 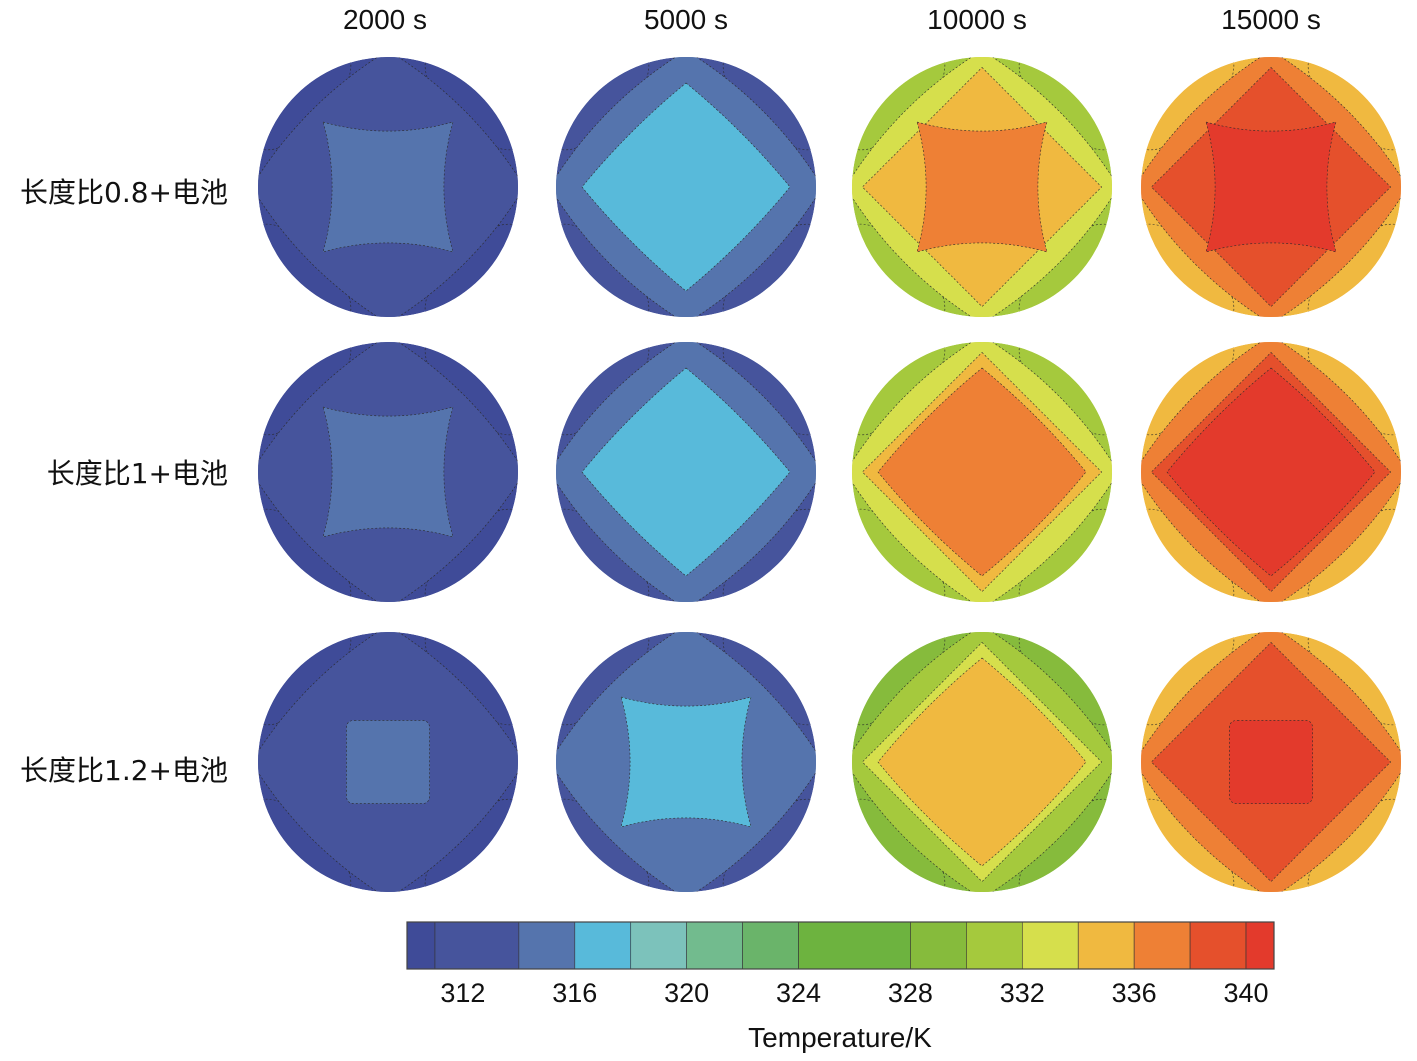 I want to click on contour-panel-r3-c2, so click(x=686, y=762).